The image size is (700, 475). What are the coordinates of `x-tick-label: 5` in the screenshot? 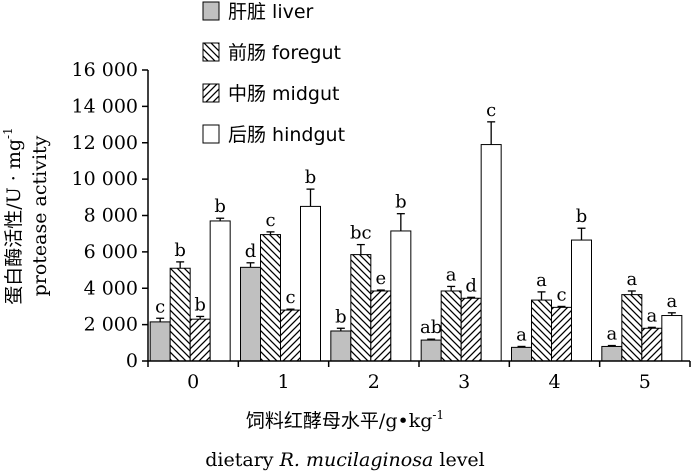 It's located at (645, 382).